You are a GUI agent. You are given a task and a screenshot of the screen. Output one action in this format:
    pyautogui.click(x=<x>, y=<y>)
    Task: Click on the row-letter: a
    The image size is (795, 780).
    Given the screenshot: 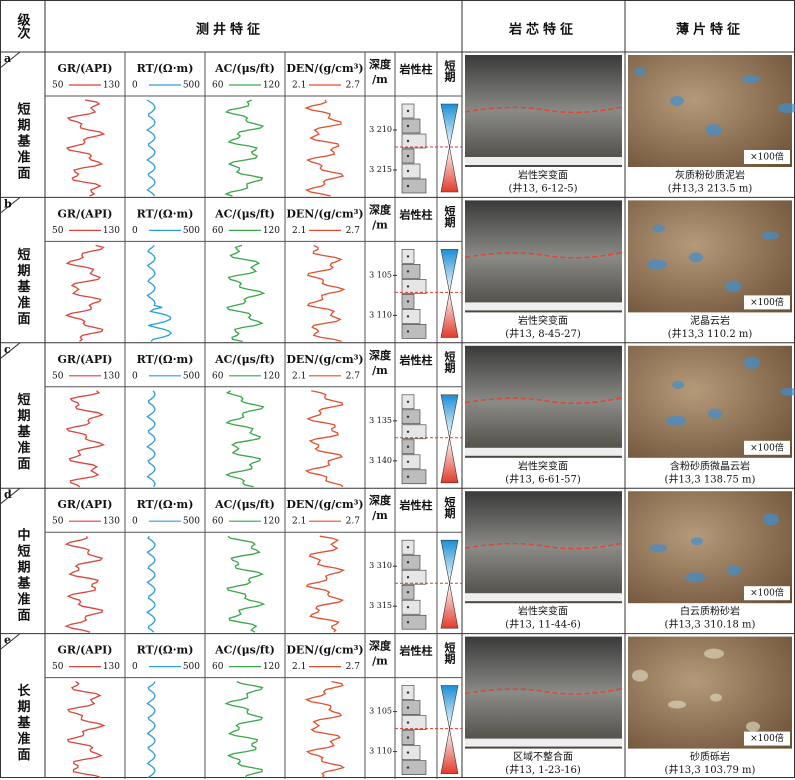 What is the action you would take?
    pyautogui.click(x=7, y=58)
    